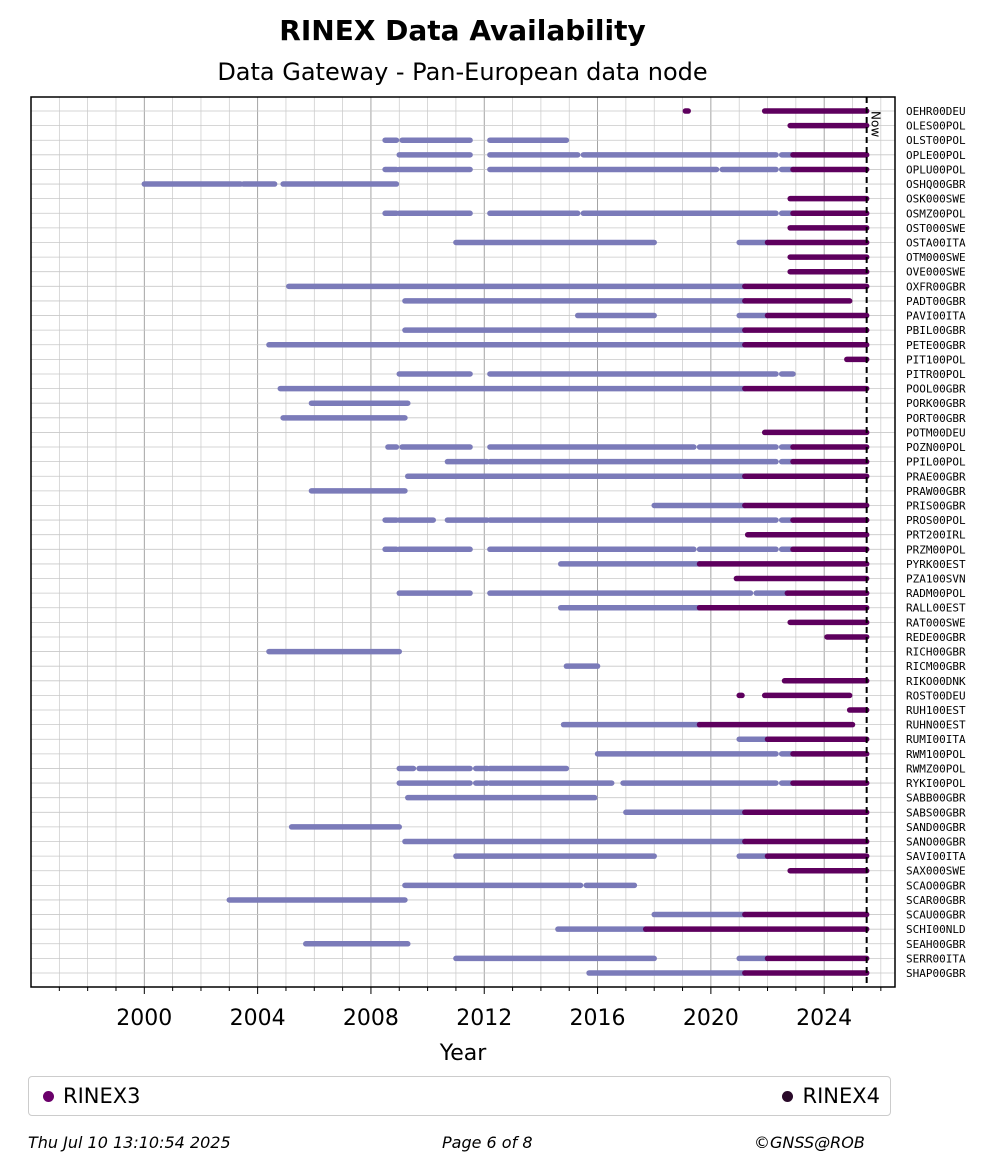 This screenshot has height=1174, width=1001. I want to click on x-tick-label: 2020, so click(711, 1018).